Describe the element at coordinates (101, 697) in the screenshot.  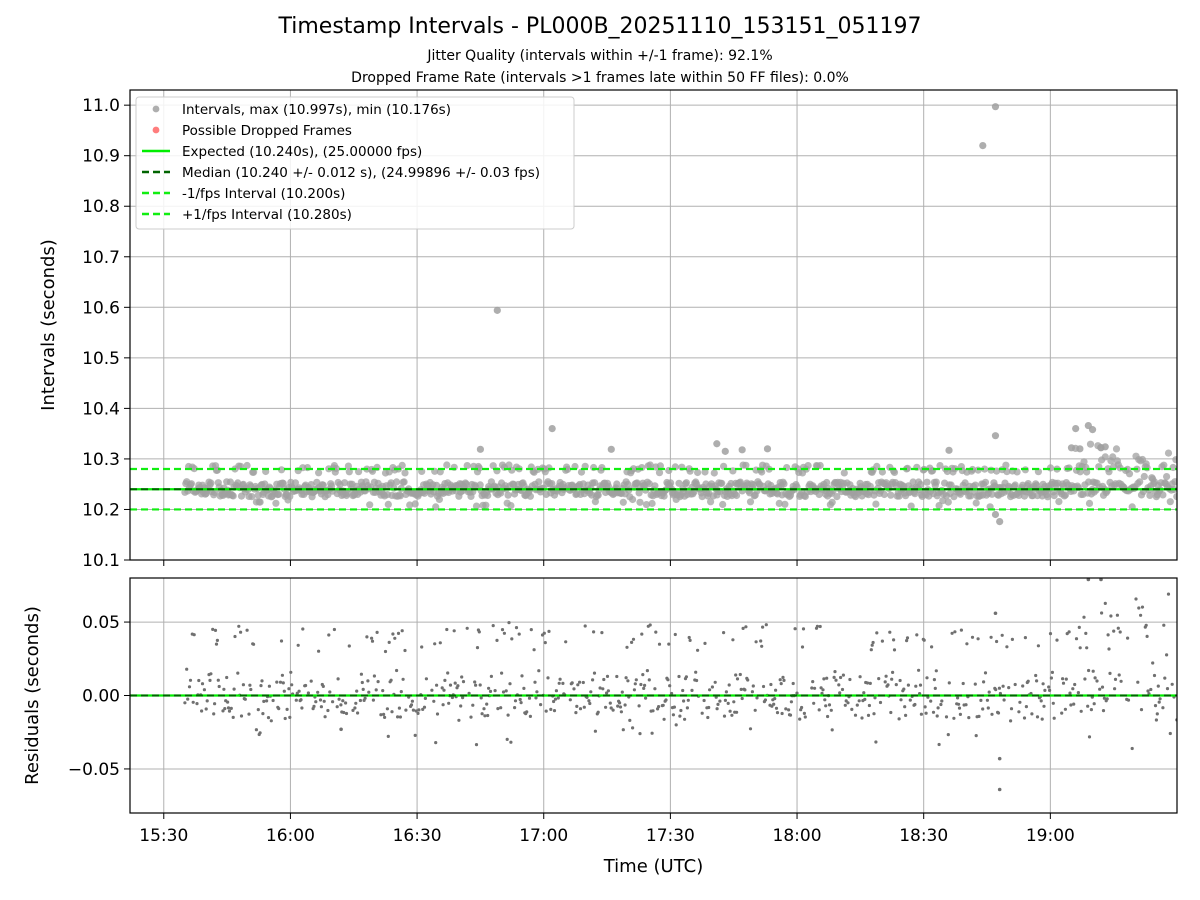
I see `y-tick-label-bottom: 0.00` at that location.